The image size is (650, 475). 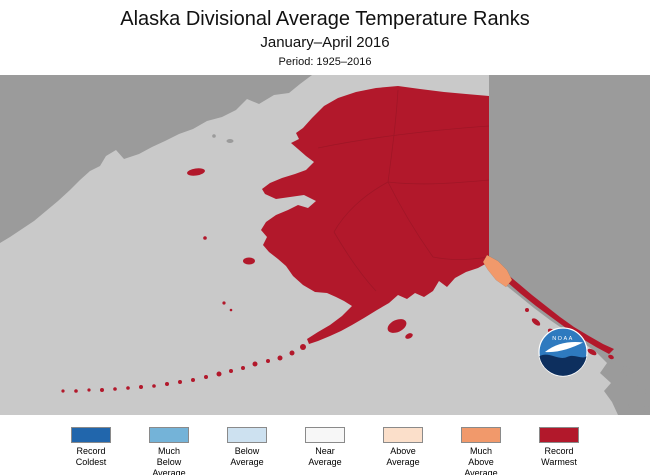 What do you see at coordinates (403, 456) in the screenshot?
I see `legend-label: Above Average` at bounding box center [403, 456].